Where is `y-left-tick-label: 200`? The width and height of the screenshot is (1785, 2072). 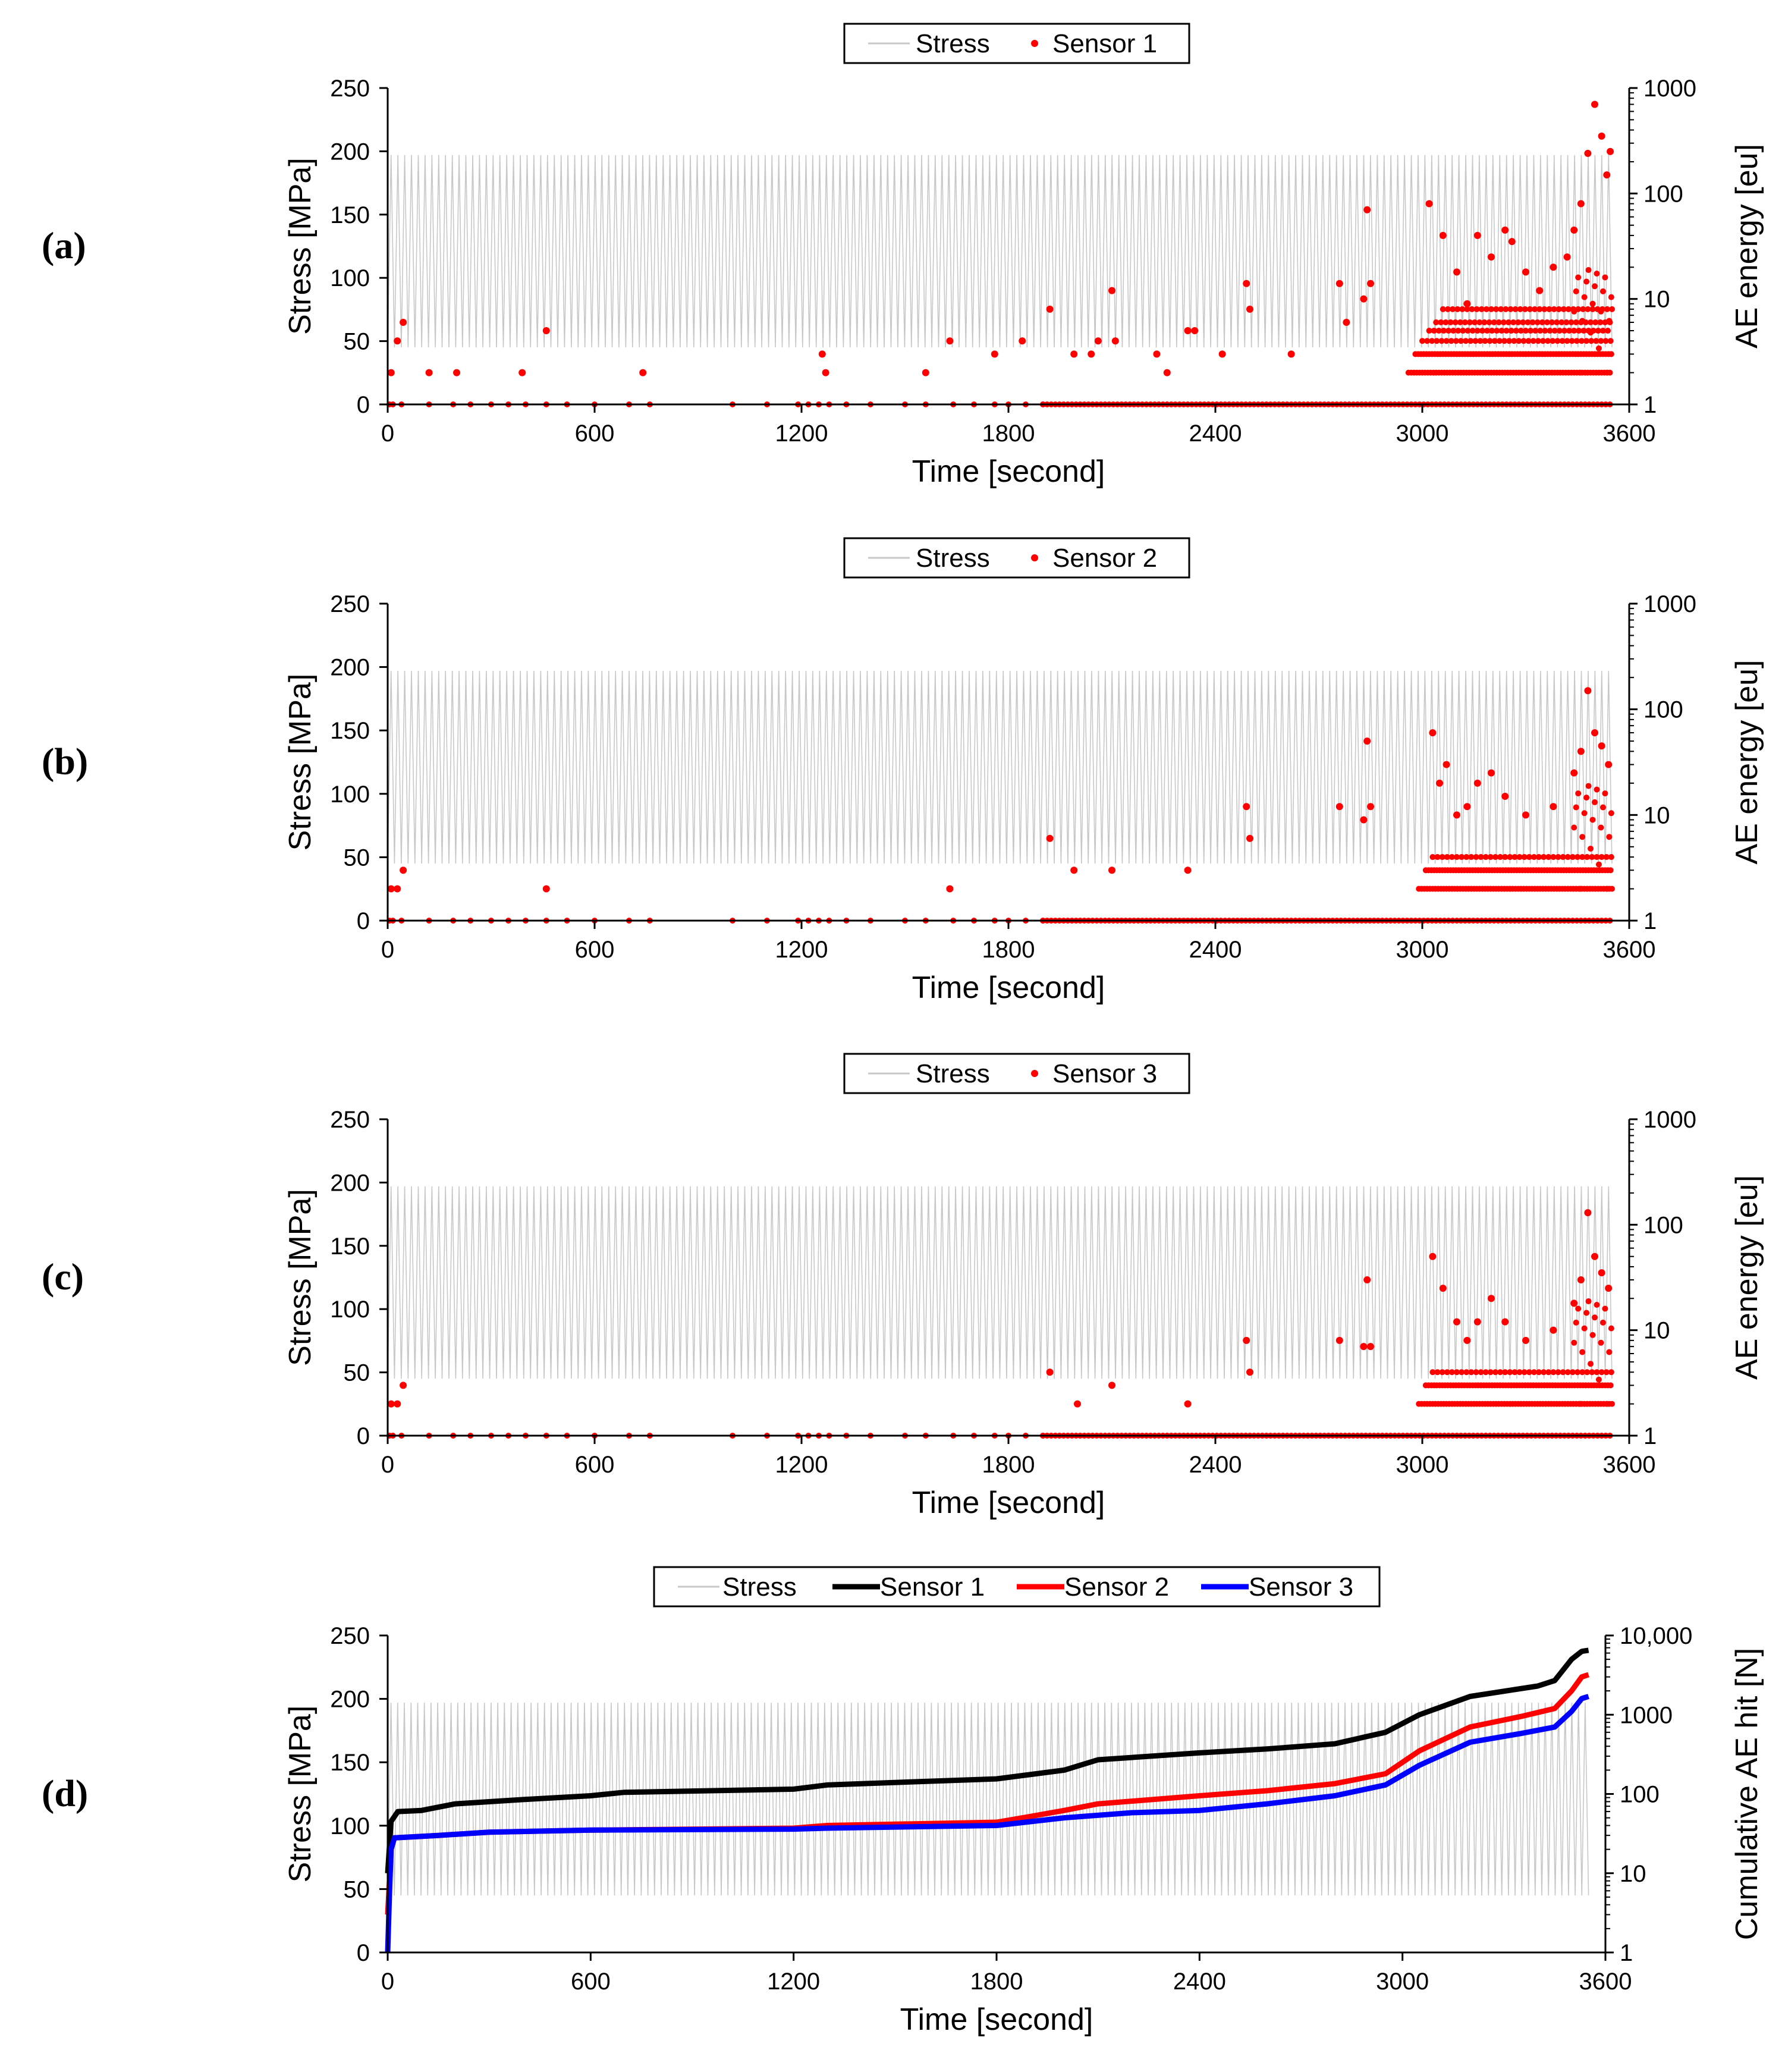
y-left-tick-label: 200 is located at coordinates (350, 152).